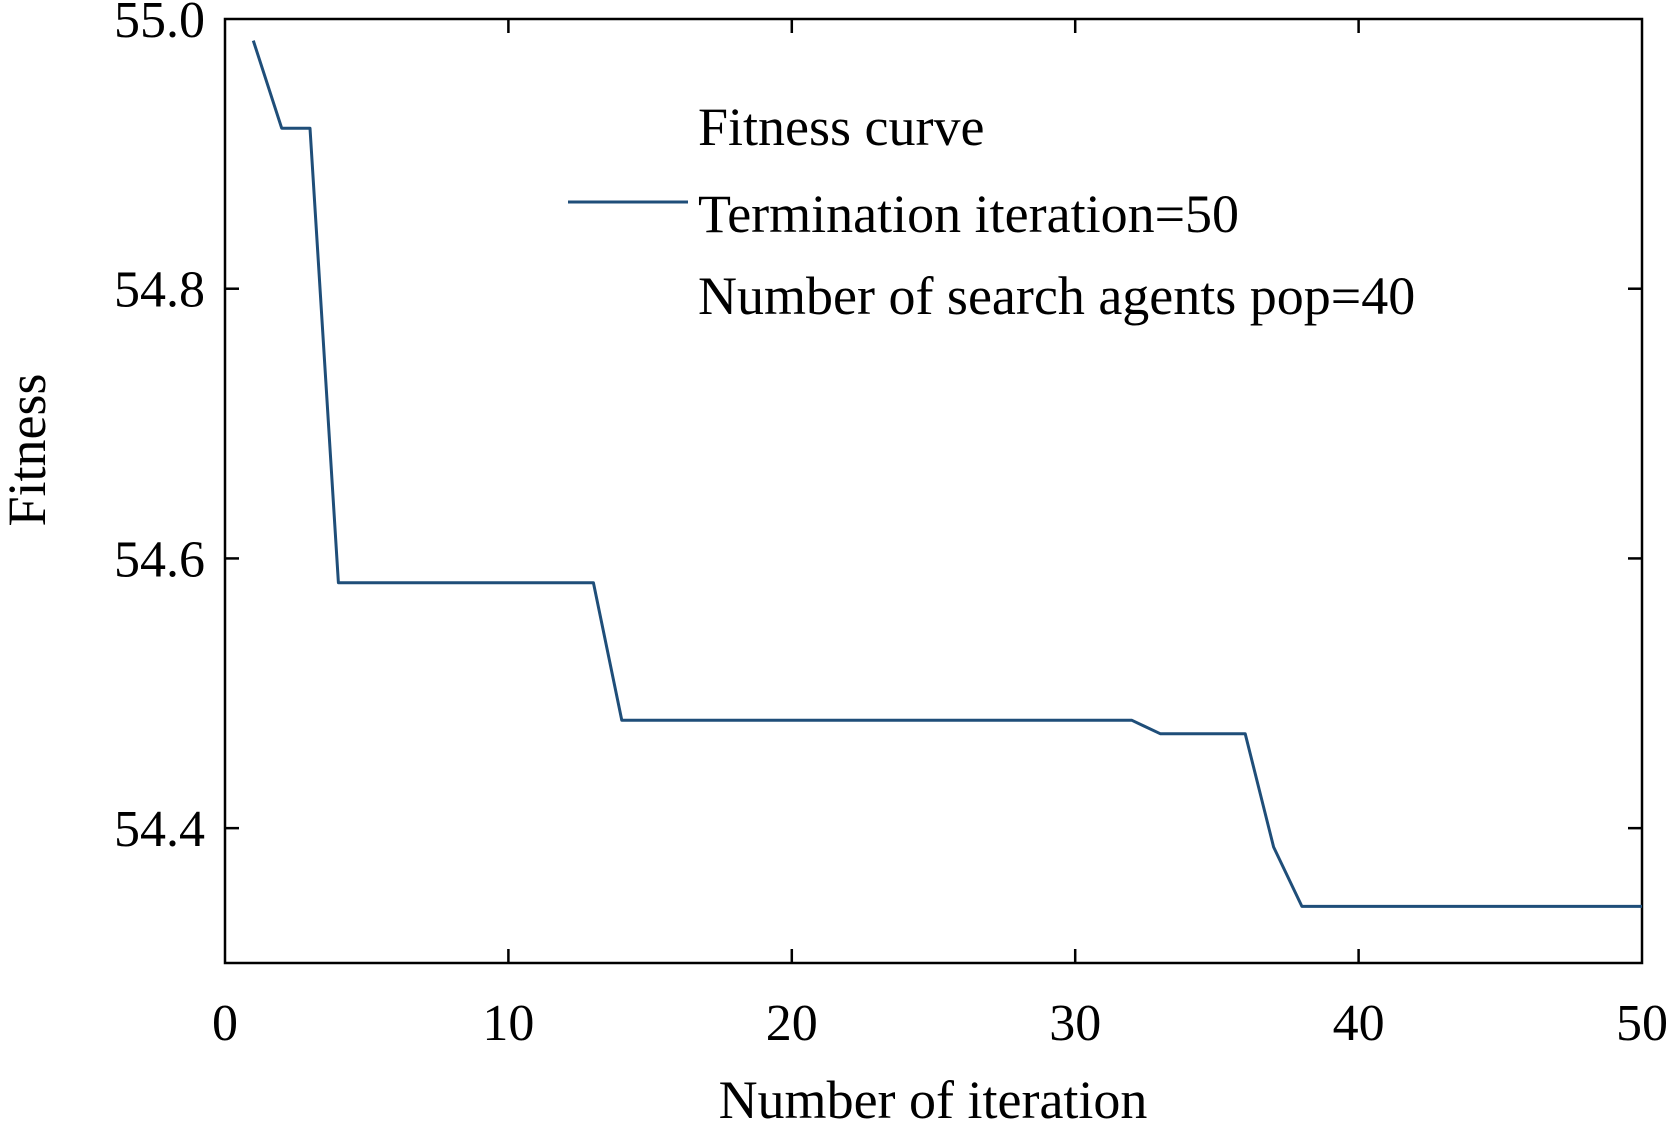 The width and height of the screenshot is (1678, 1122). Describe the element at coordinates (508, 1023) in the screenshot. I see `x-tick-label: 10` at that location.